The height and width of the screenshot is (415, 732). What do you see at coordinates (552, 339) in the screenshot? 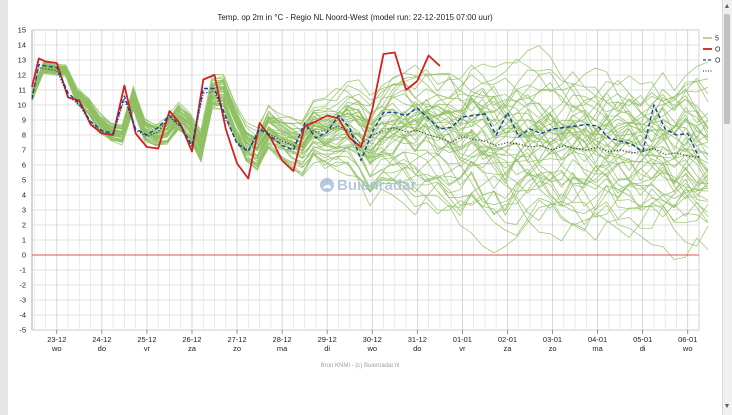
I see `x-tick-date: 03-01` at bounding box center [552, 339].